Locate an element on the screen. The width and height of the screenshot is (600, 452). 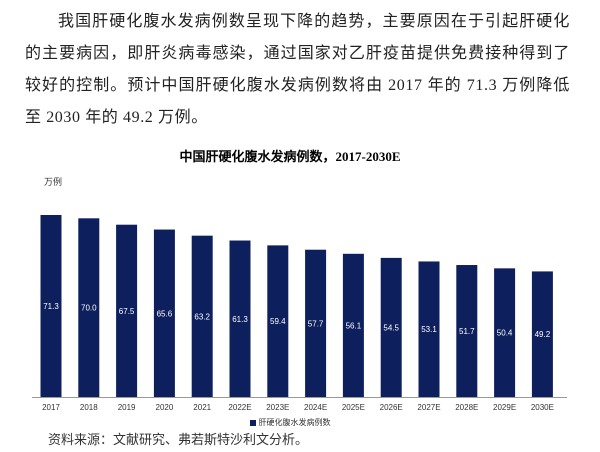
data-label: 51.7 is located at coordinates (467, 331).